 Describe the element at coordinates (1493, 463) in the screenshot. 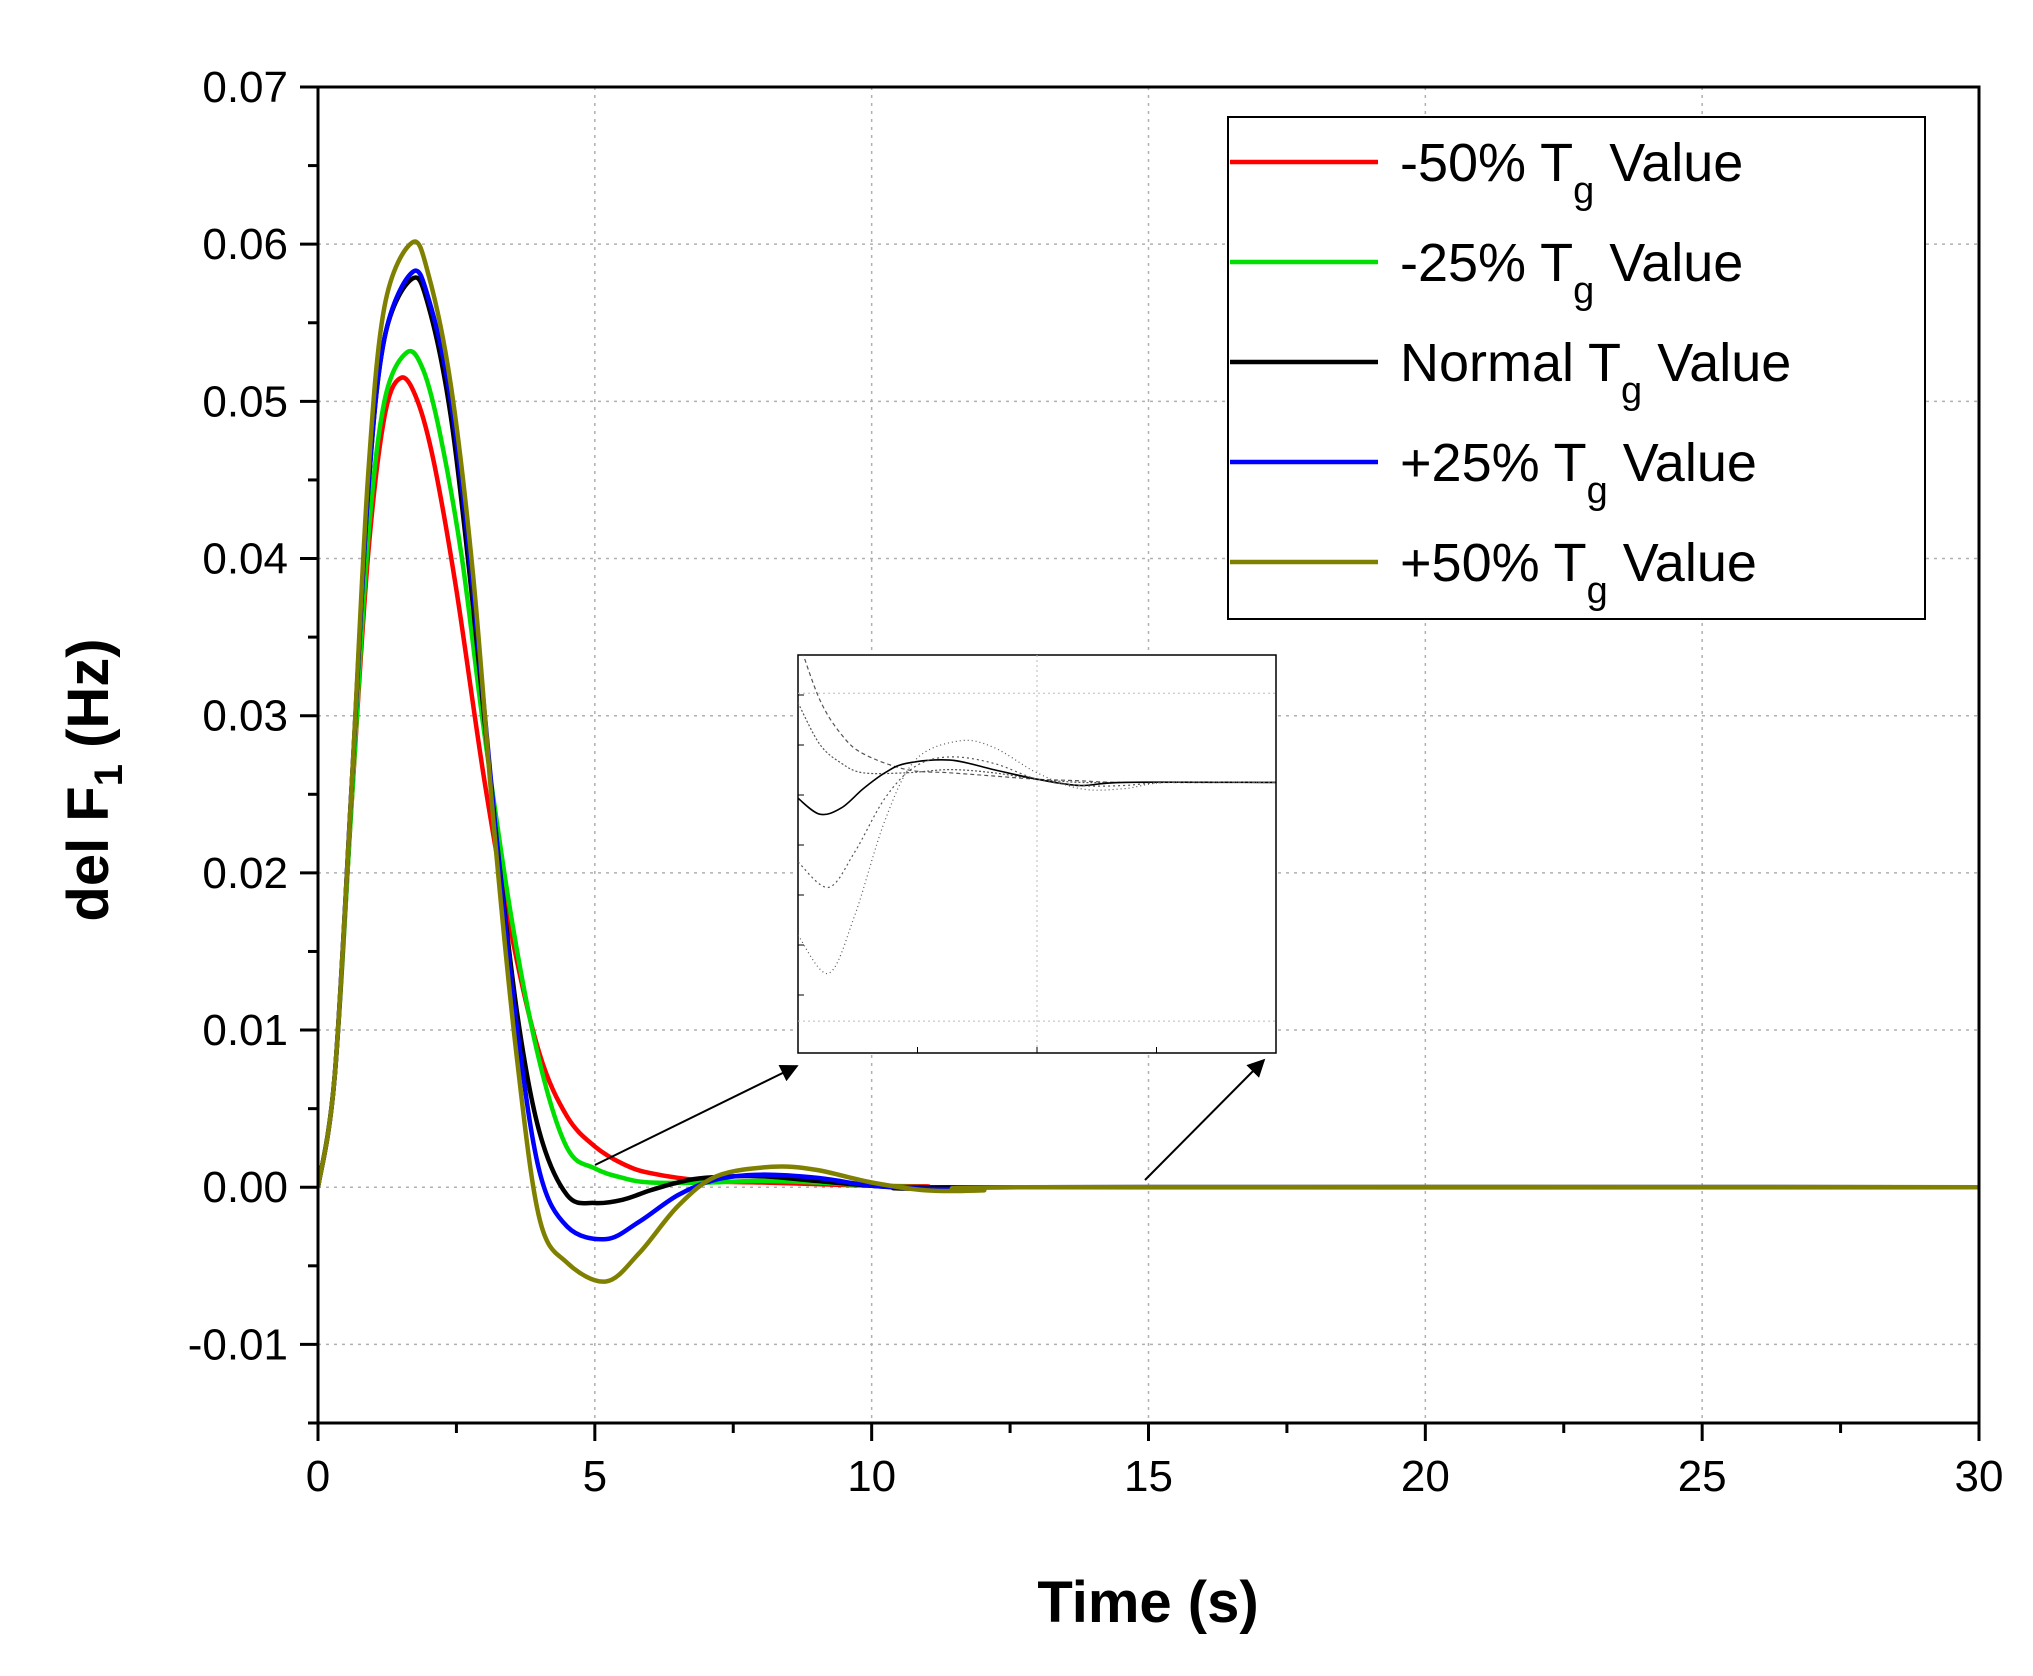

I see `legend-label-main: +25% T` at that location.